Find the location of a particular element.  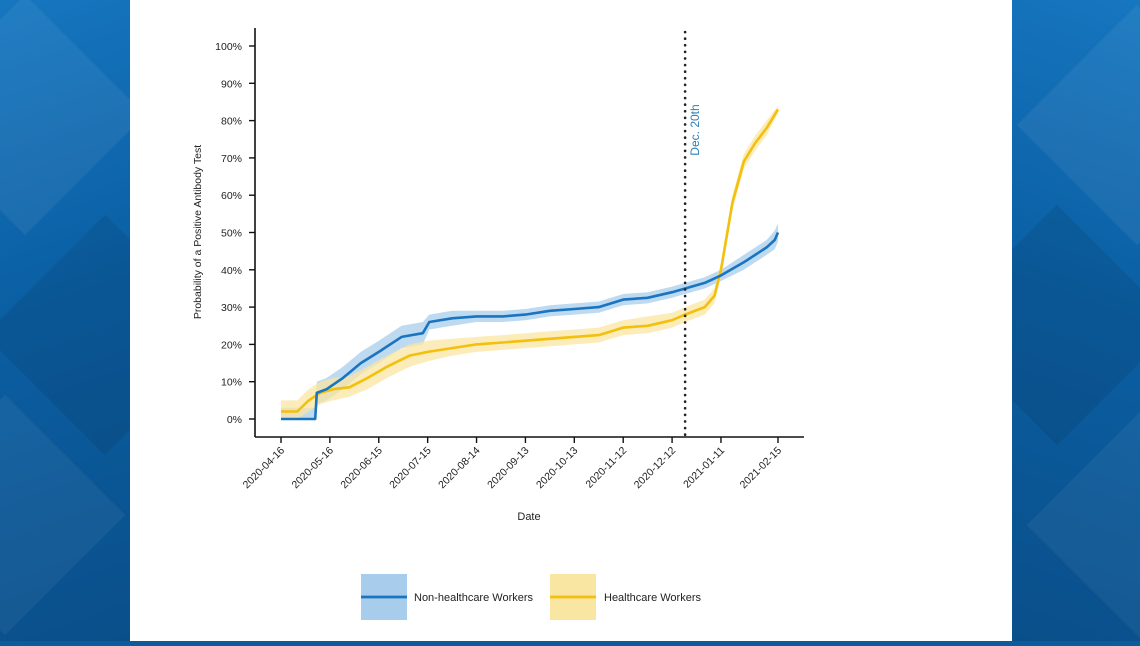

x-tick-label: 2020-07-15 is located at coordinates (410, 468).